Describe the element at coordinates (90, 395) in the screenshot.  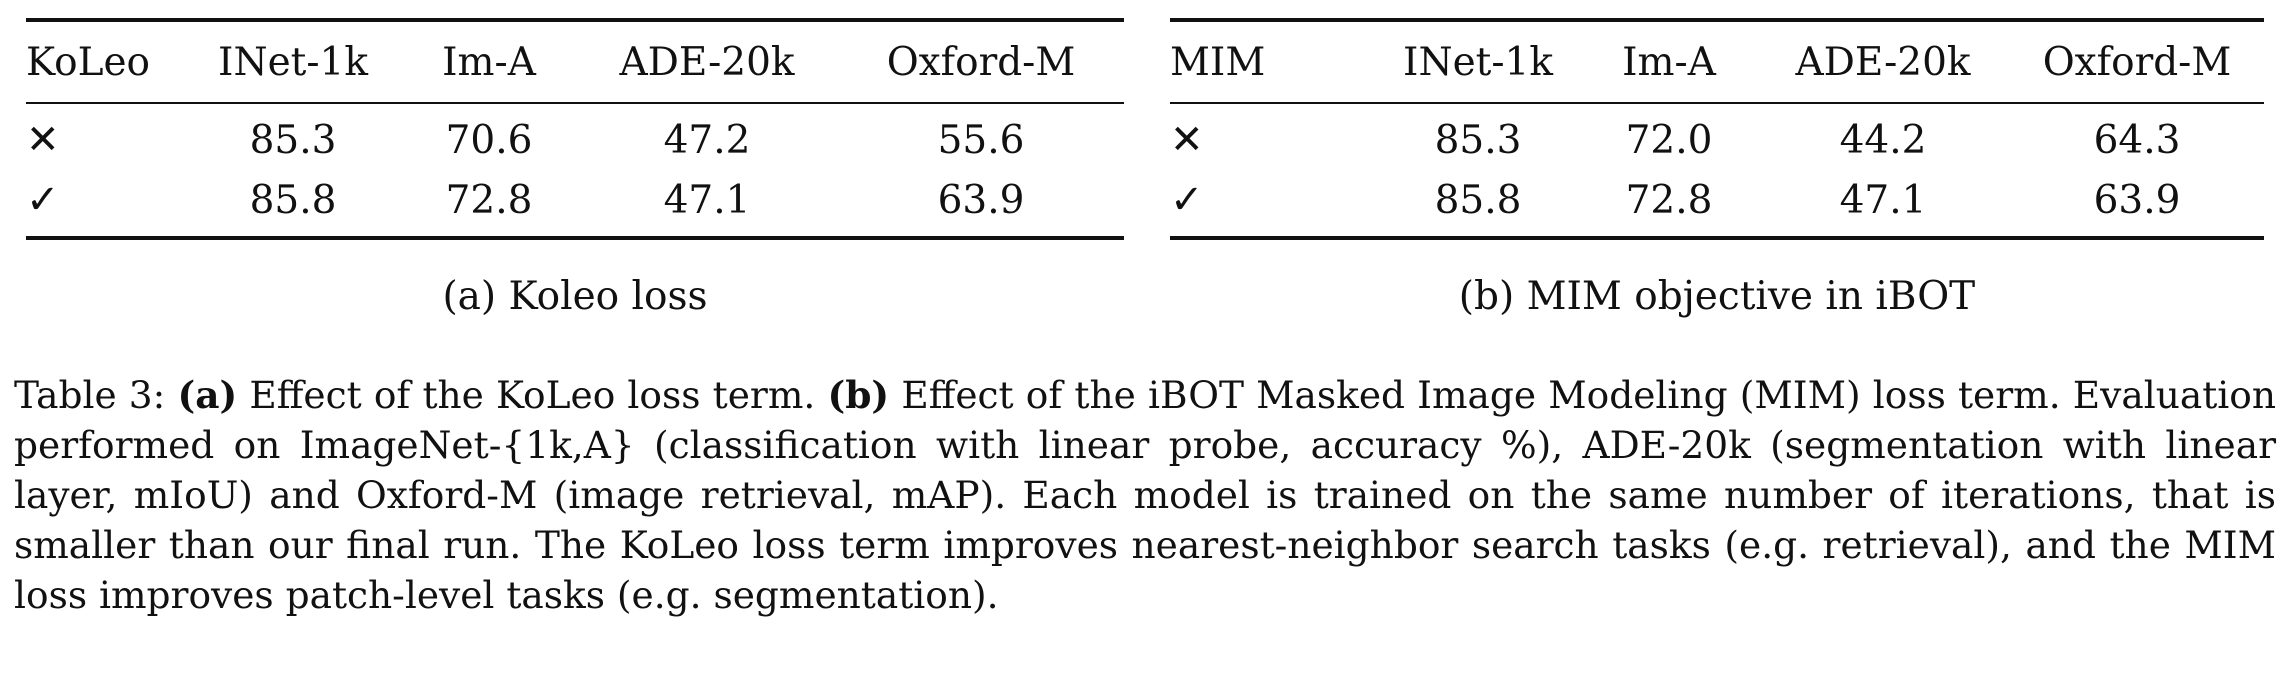
I see `caption-label: Table 3:` at that location.